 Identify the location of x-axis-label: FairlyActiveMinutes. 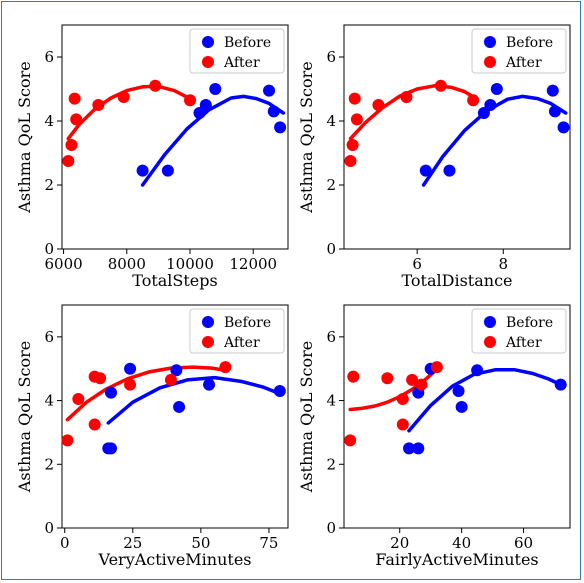
(456, 559).